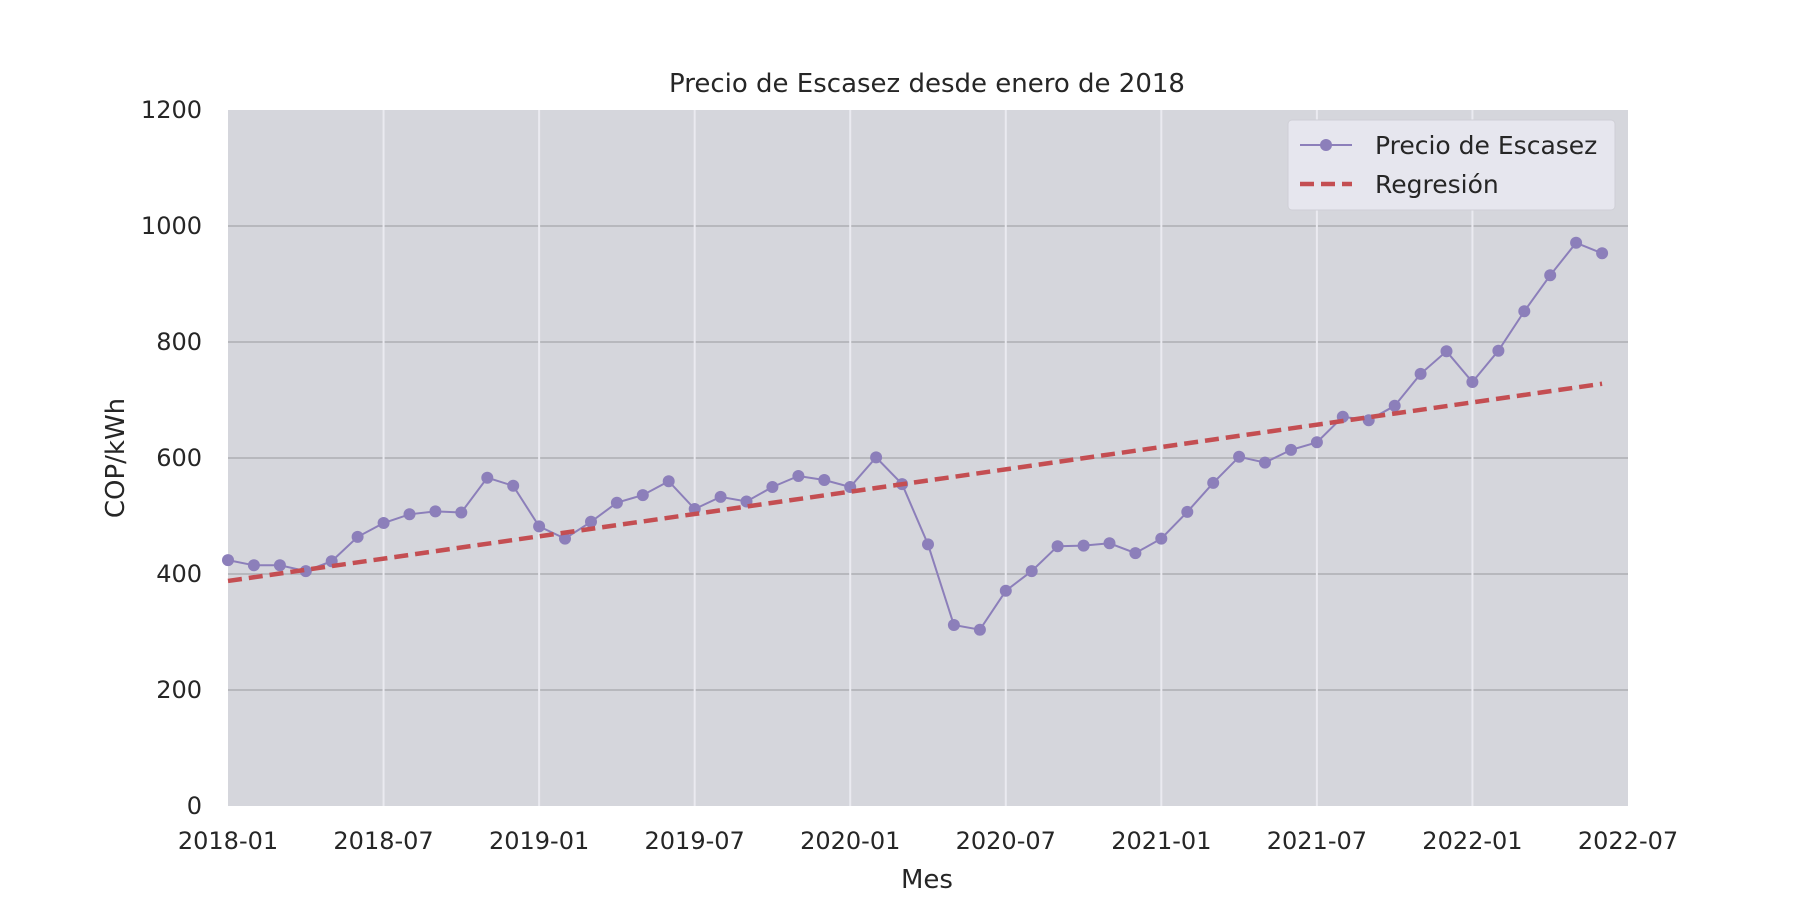 This screenshot has height=900, width=1800. I want to click on x-tick-label: 2018-01, so click(228, 841).